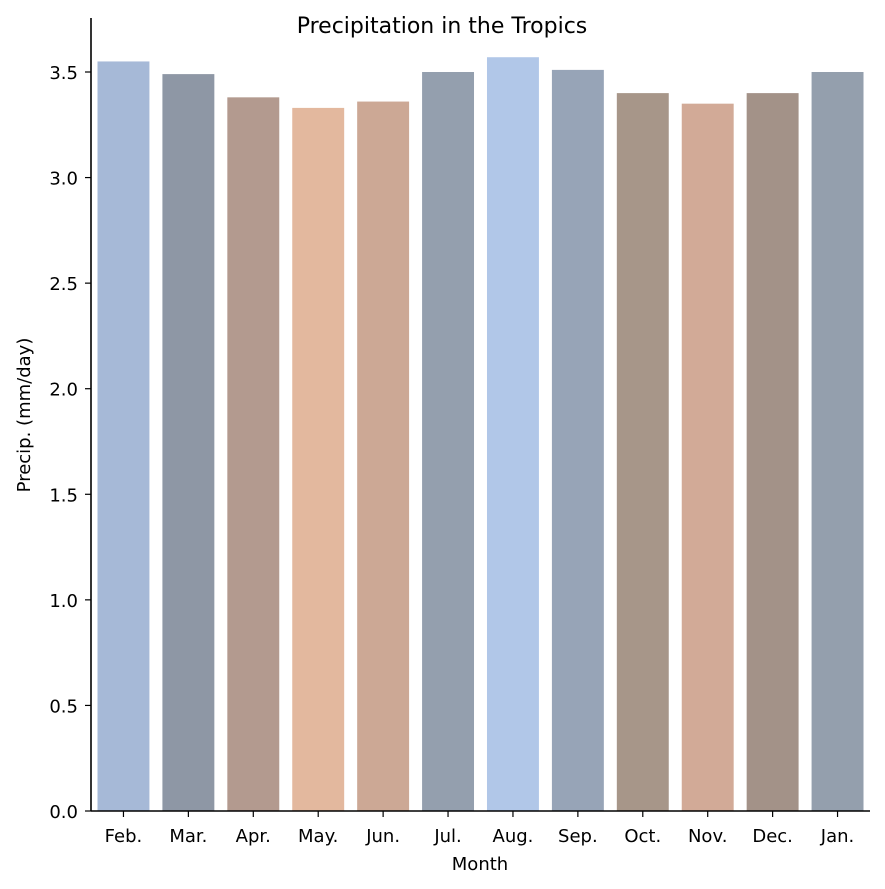  Describe the element at coordinates (480, 864) in the screenshot. I see `x-axis-label: Month` at that location.